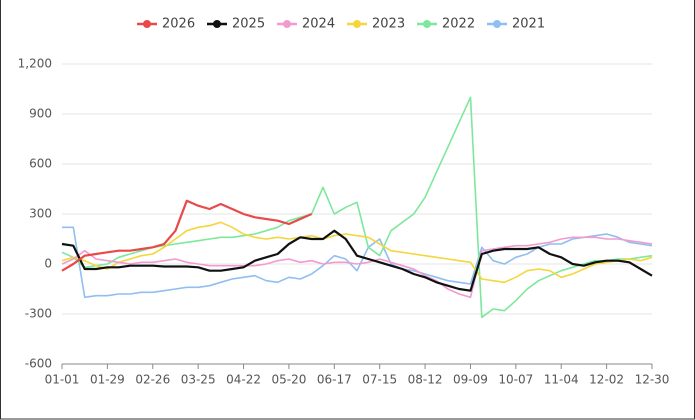 This screenshot has width=695, height=420. I want to click on x-tick-label: 02-26, so click(152, 380).